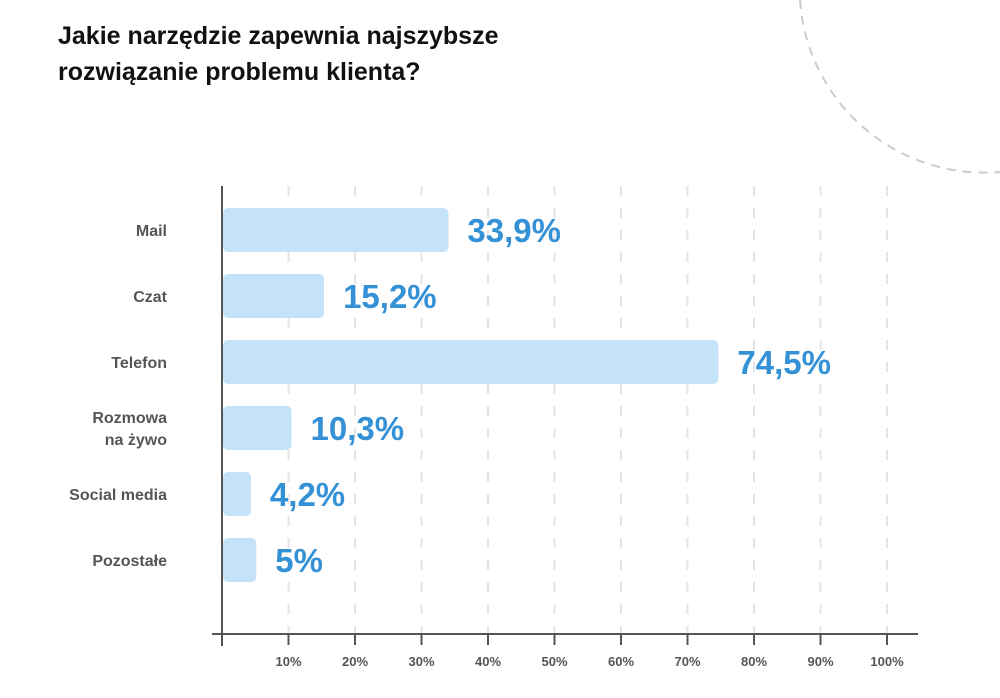 This screenshot has width=1000, height=698. I want to click on tick-label-40: 40%, so click(488, 661).